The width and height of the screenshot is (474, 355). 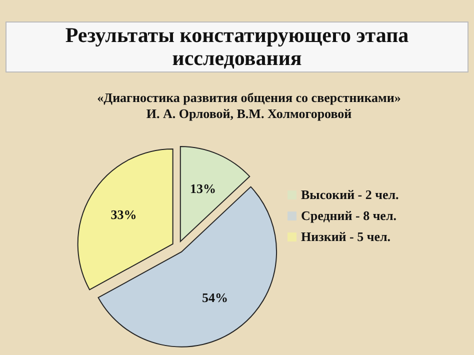 I want to click on data-label: 54%, so click(x=215, y=297).